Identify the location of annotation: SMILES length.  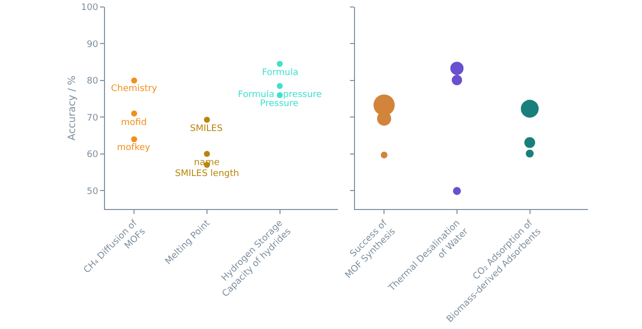
(207, 174).